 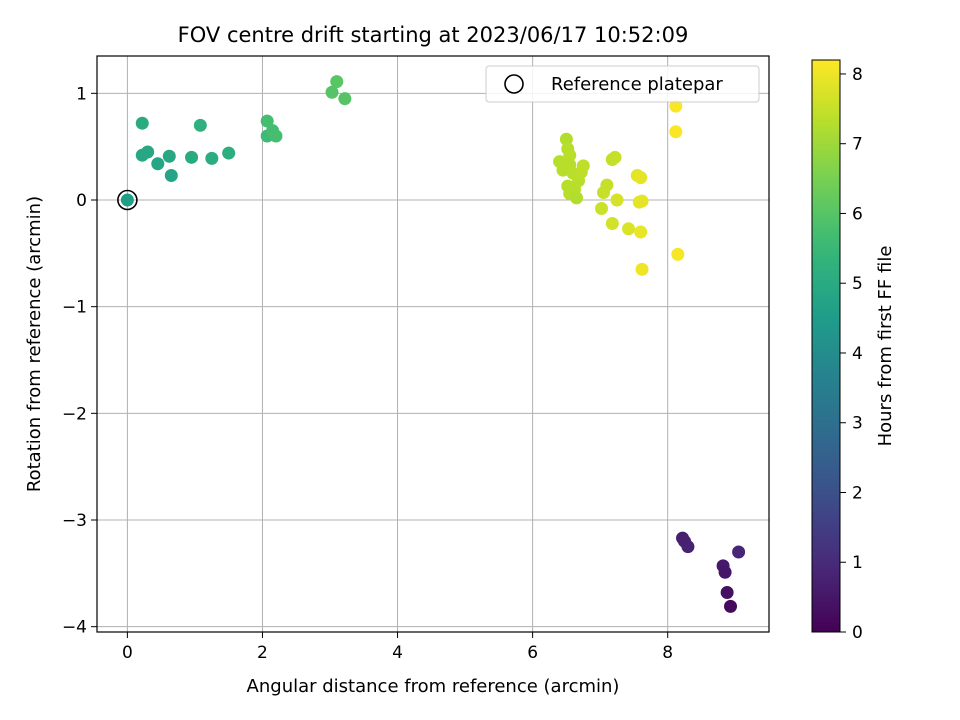 I want to click on x-tick-label: 2, so click(x=262, y=653).